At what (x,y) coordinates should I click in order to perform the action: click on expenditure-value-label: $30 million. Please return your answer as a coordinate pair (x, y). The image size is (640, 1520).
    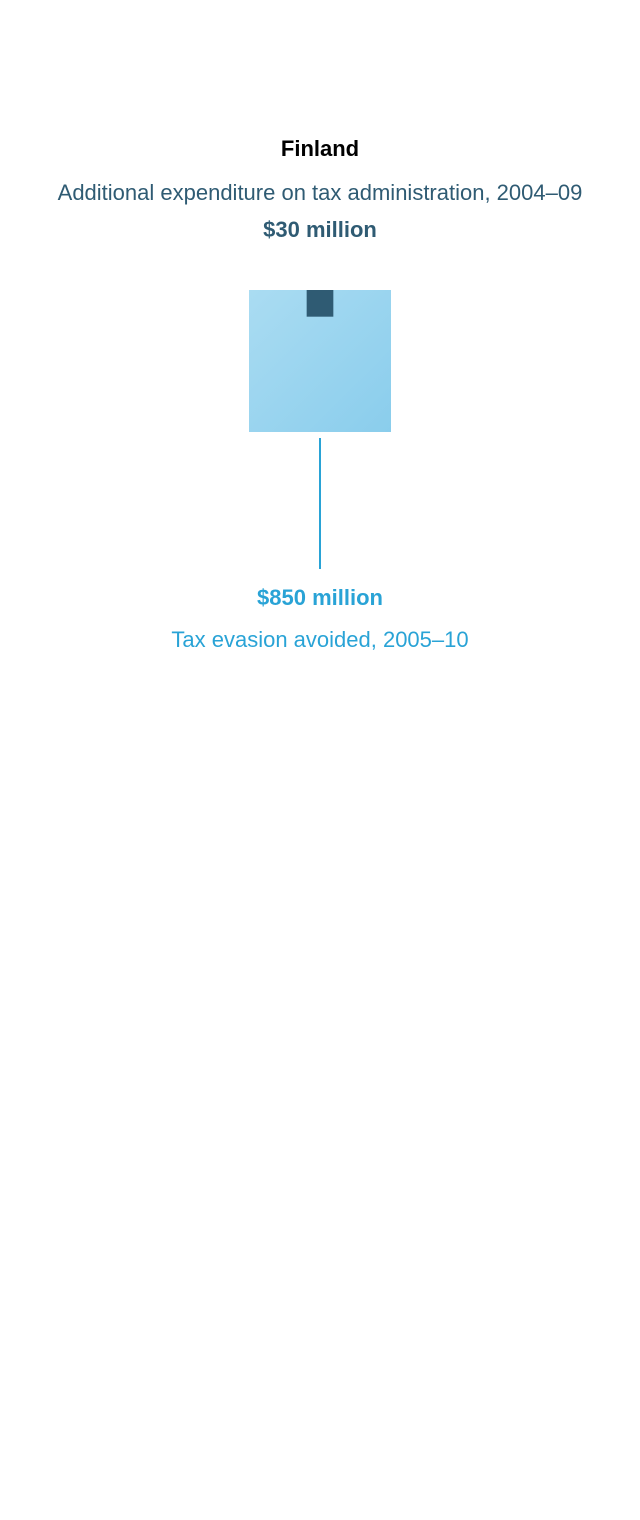
    Looking at the image, I should click on (320, 229).